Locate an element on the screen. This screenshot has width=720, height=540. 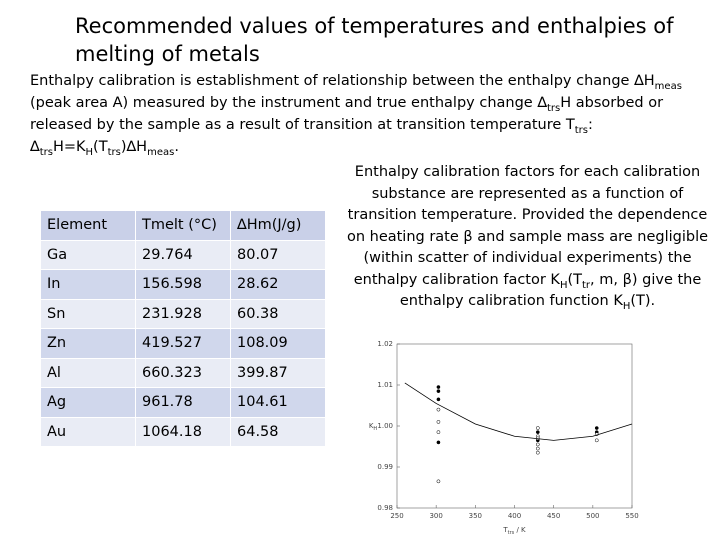
formula: ∆trsH=KH(Ttrs)∆Hmeas. is located at coordinates (365, 147).